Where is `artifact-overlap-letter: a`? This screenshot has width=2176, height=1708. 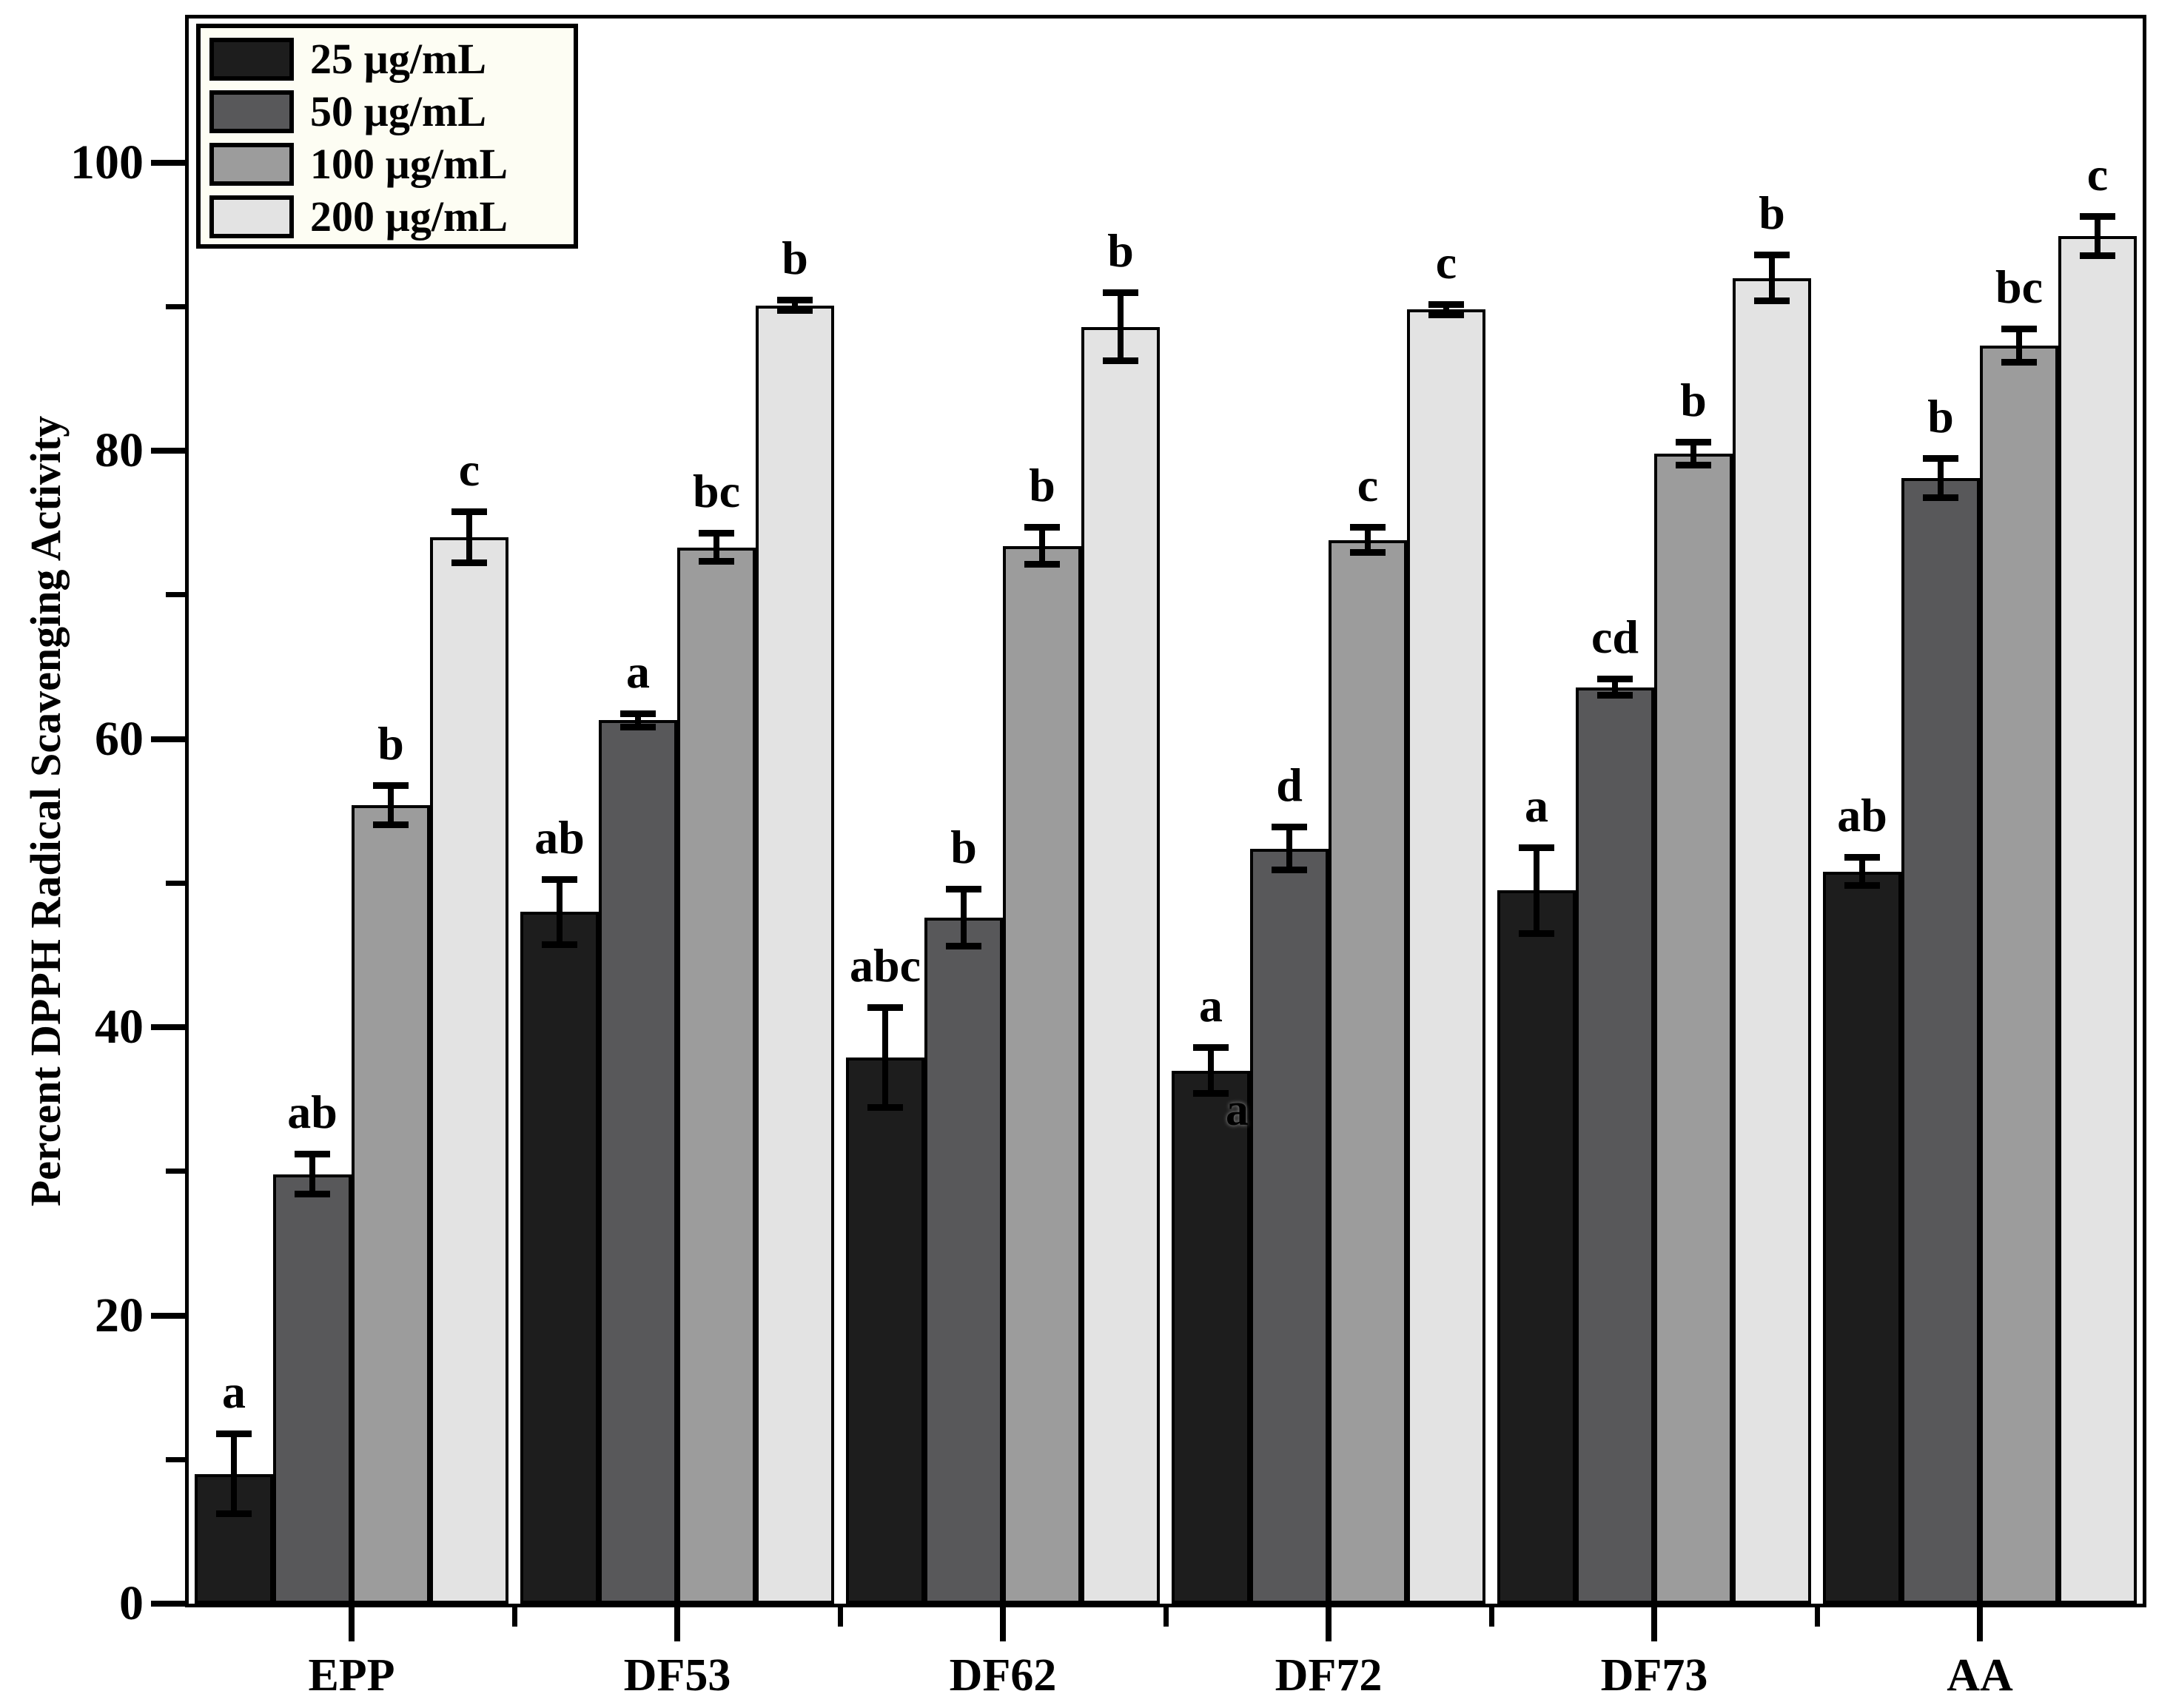 artifact-overlap-letter: a is located at coordinates (1237, 1109).